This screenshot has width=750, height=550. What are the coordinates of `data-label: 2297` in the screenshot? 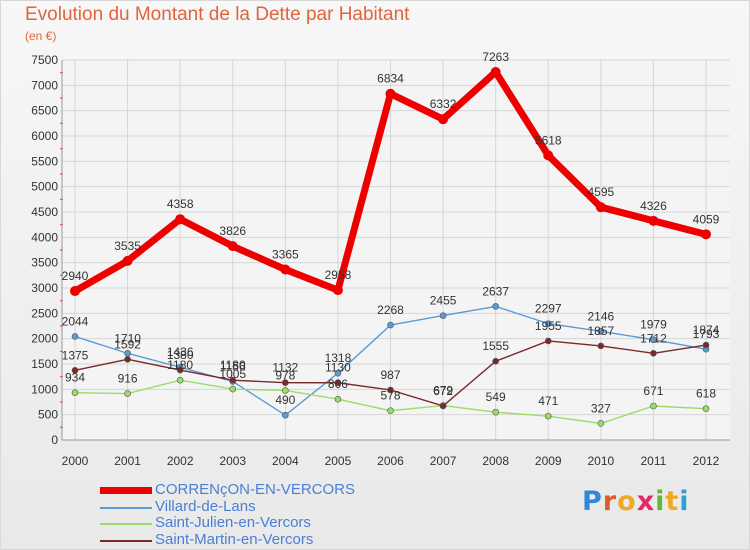 It's located at (548, 309).